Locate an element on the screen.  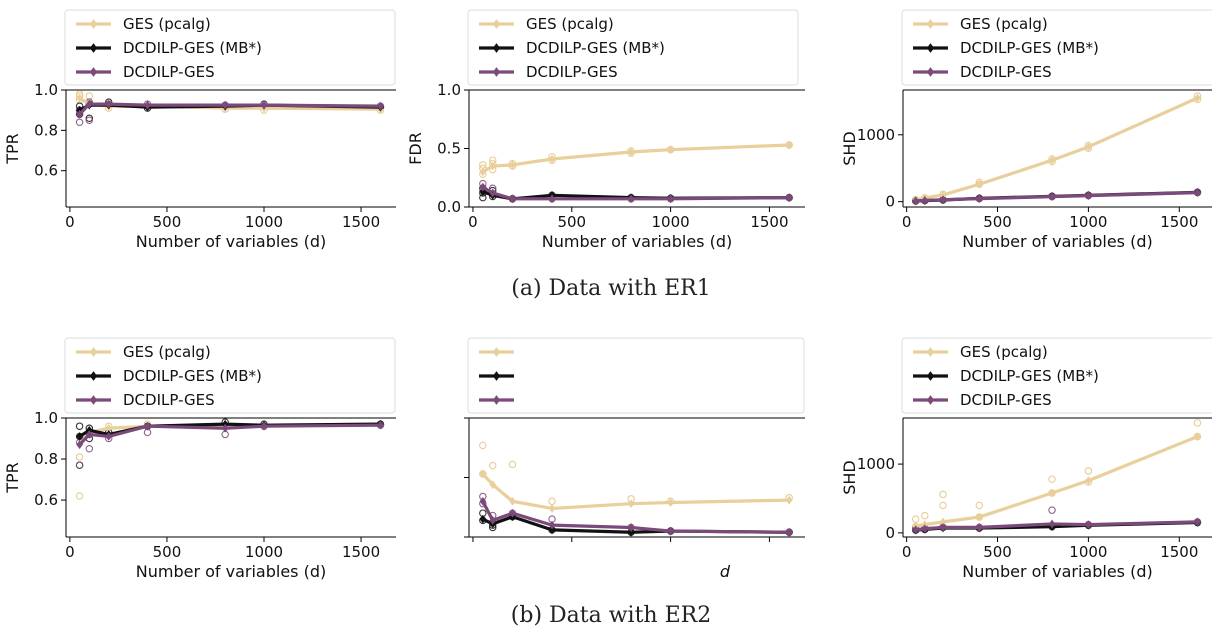
x-axis-label: d is located at coordinates (725, 571).